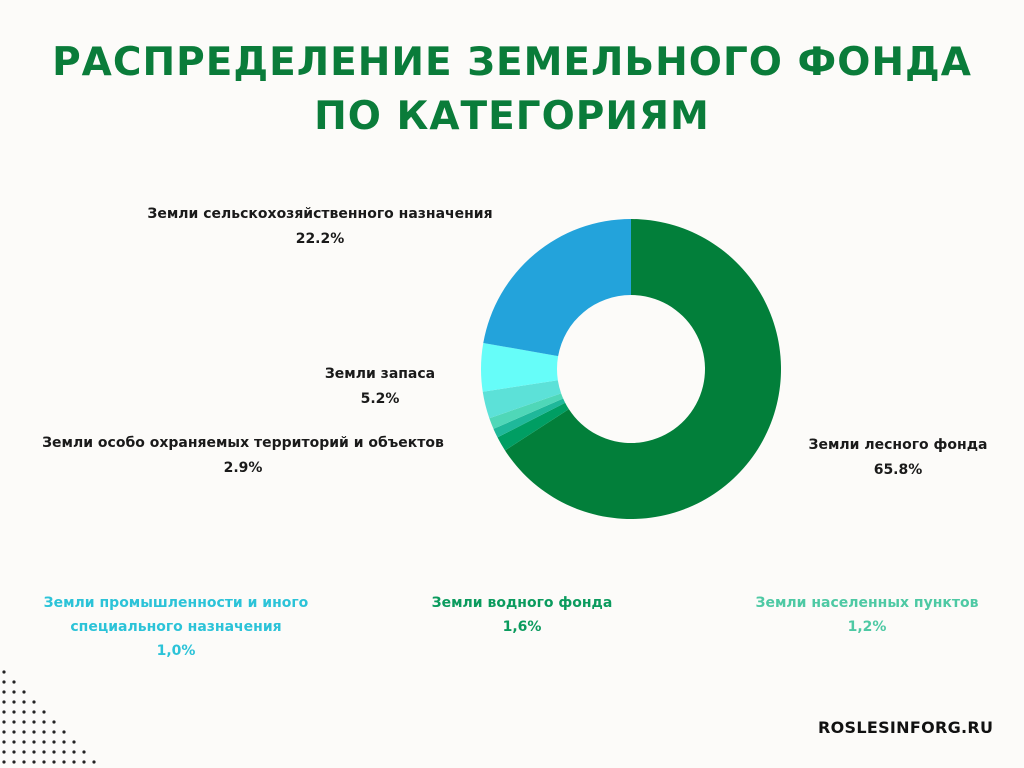  What do you see at coordinates (176, 603) in the screenshot?
I see `label-industry-line1: Земли промышленности и иного` at bounding box center [176, 603].